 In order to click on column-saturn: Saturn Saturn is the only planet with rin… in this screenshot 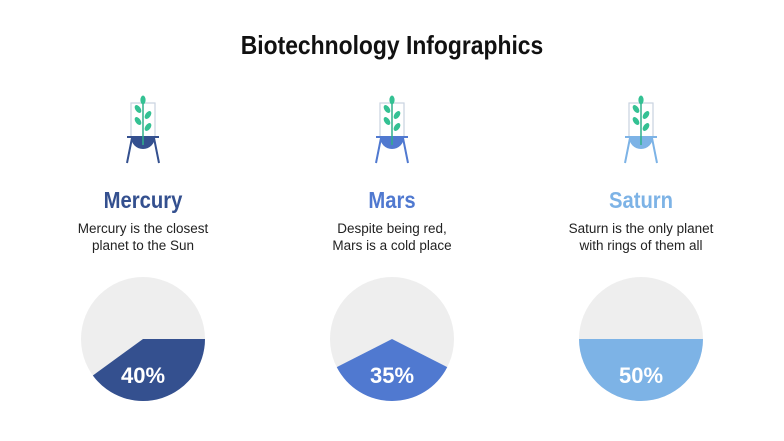, I will do `click(641, 174)`.